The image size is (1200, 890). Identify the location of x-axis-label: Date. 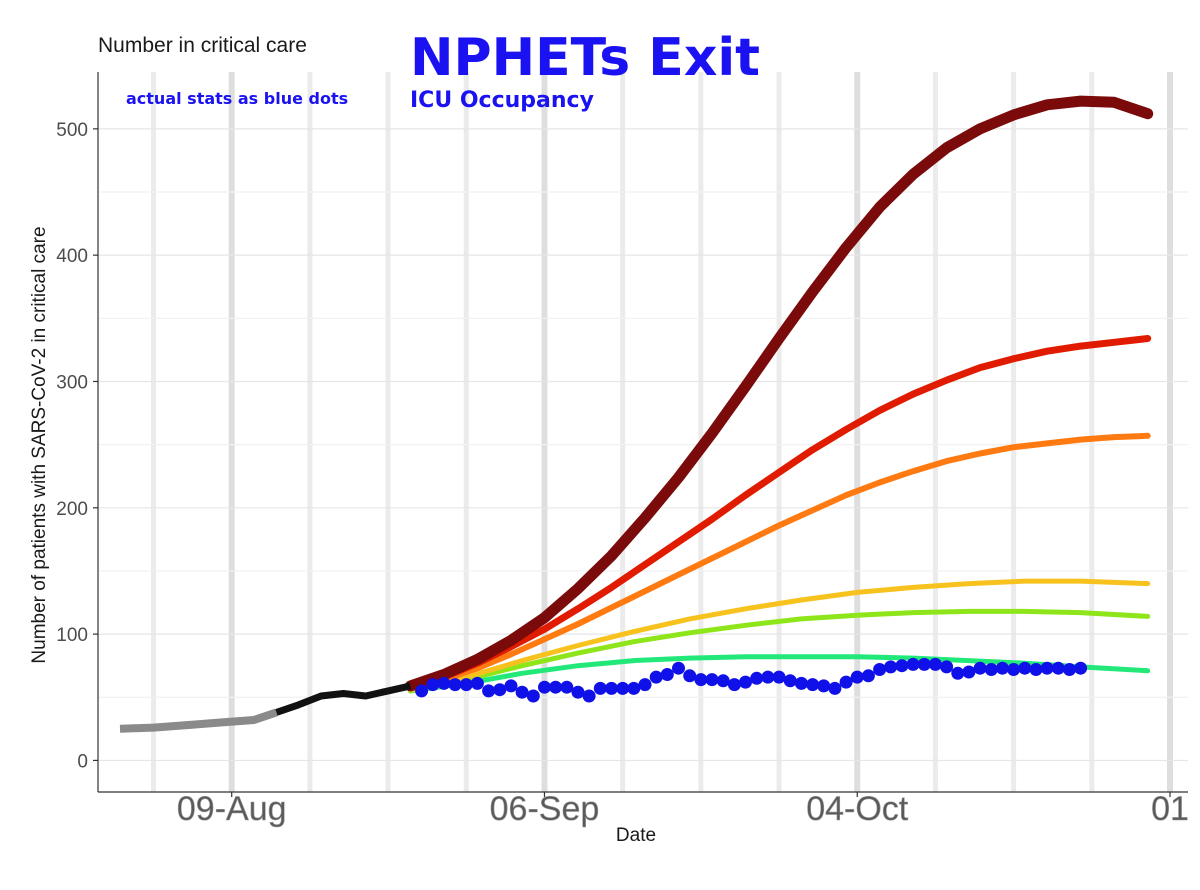
(636, 835).